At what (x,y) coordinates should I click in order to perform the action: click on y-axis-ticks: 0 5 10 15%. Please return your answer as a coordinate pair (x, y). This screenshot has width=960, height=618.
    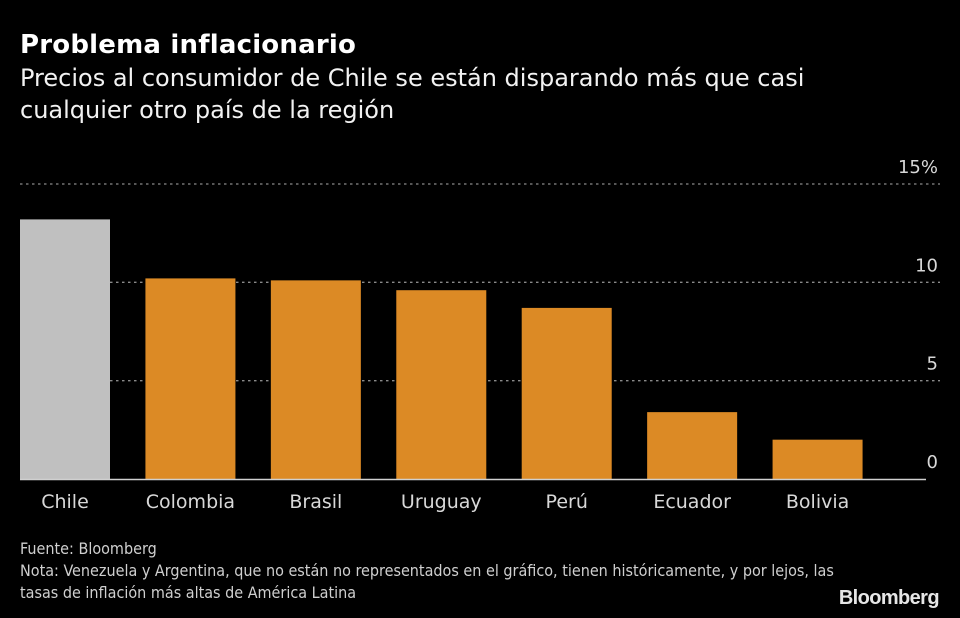
    Looking at the image, I should click on (918, 315).